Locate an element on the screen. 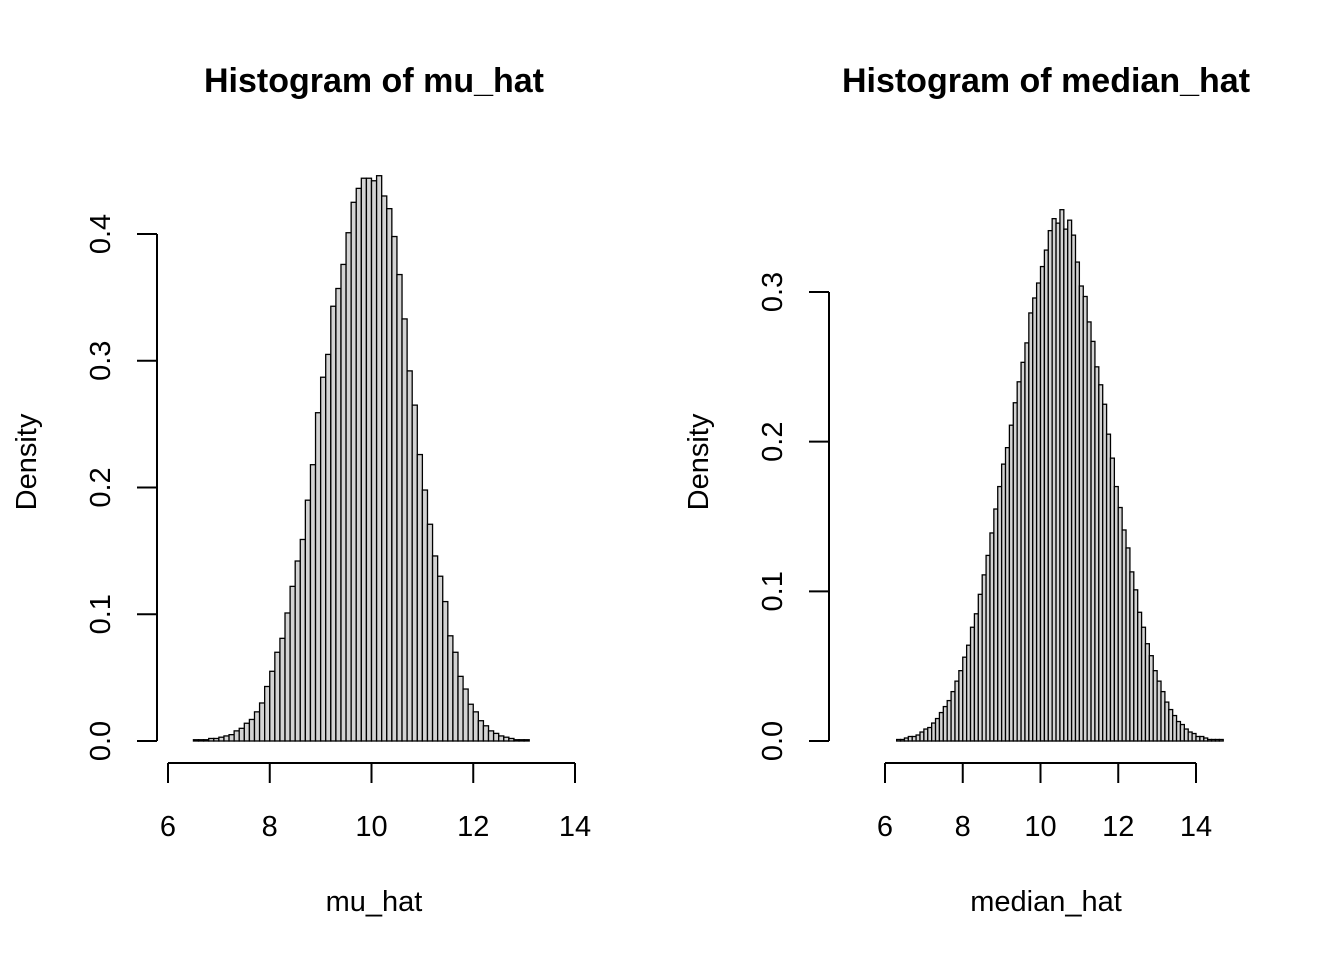 Image resolution: width=1344 pixels, height=960 pixels. x-axis-1: 6 8 10 12 14 is located at coordinates (375, 802).